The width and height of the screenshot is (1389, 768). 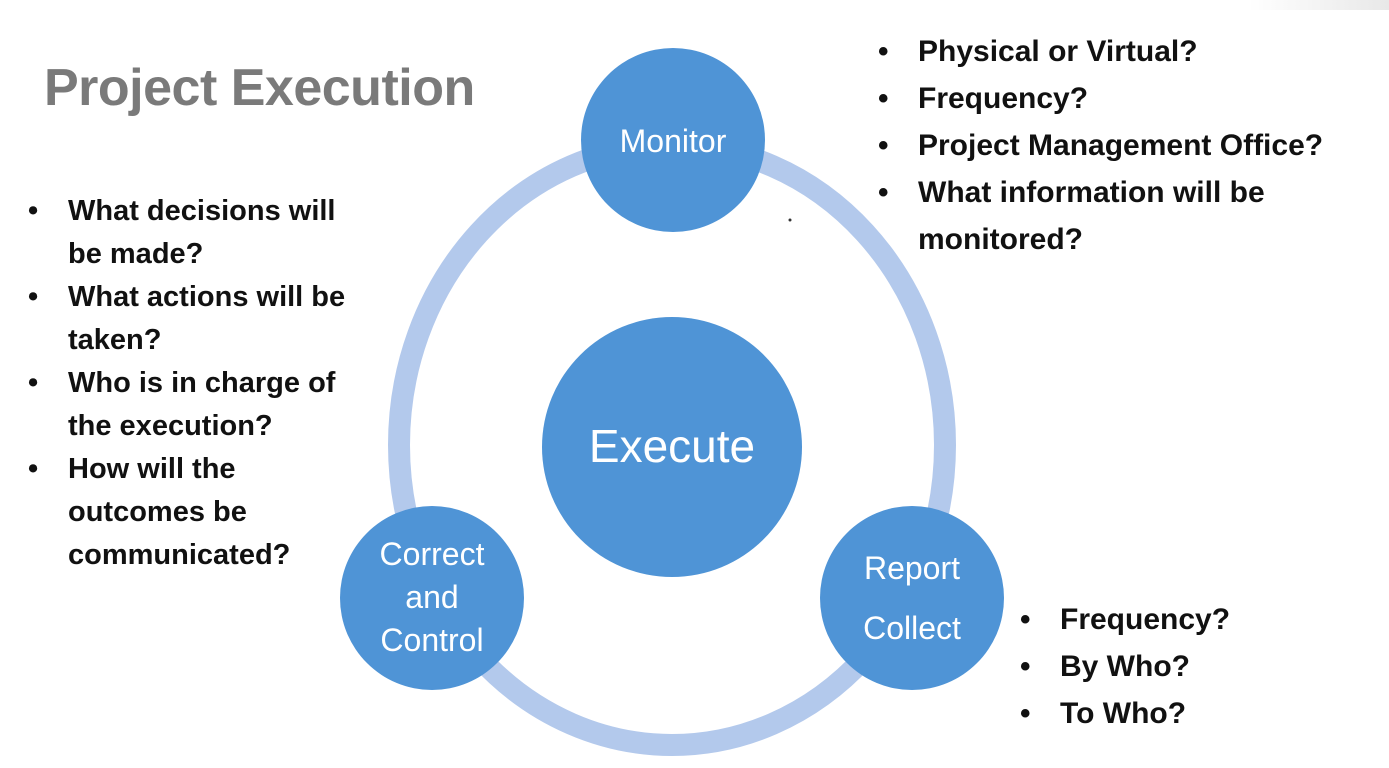 What do you see at coordinates (431, 640) in the screenshot?
I see `control-label: Control` at bounding box center [431, 640].